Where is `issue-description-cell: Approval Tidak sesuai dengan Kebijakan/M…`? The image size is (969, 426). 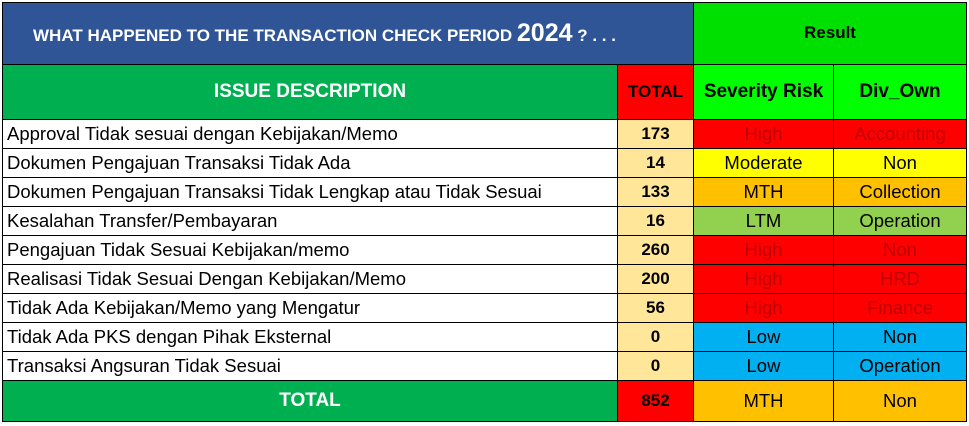
issue-description-cell: Approval Tidak sesuai dengan Kebijakan/M… is located at coordinates (310, 134).